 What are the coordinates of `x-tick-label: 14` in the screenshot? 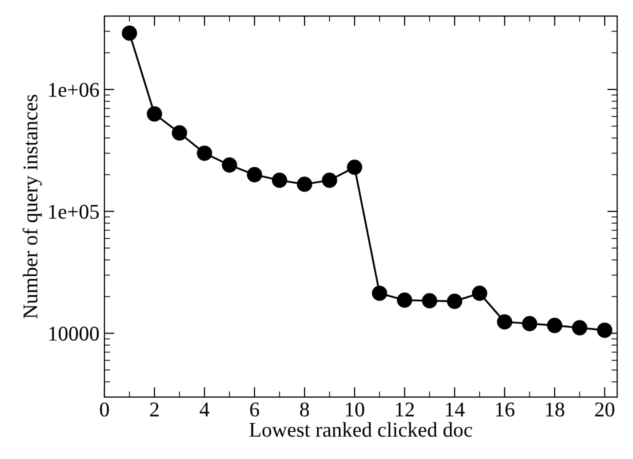 It's located at (455, 409).